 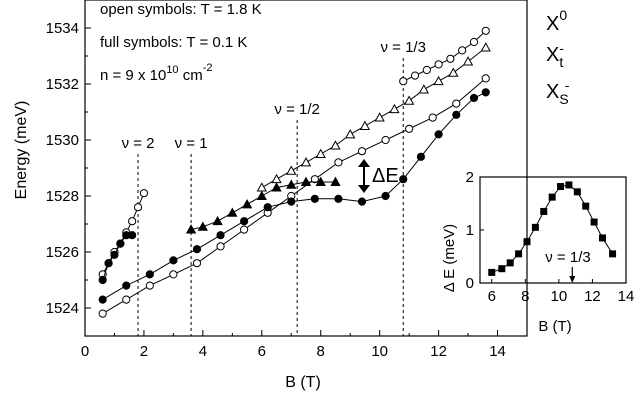 What do you see at coordinates (21, 150) in the screenshot?
I see `y-axis-label: Energy (meV)` at bounding box center [21, 150].